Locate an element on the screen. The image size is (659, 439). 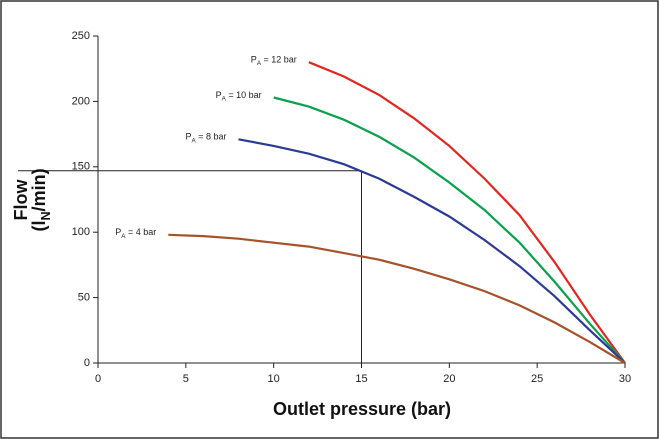
x-tick-label: 0 is located at coordinates (98, 379).